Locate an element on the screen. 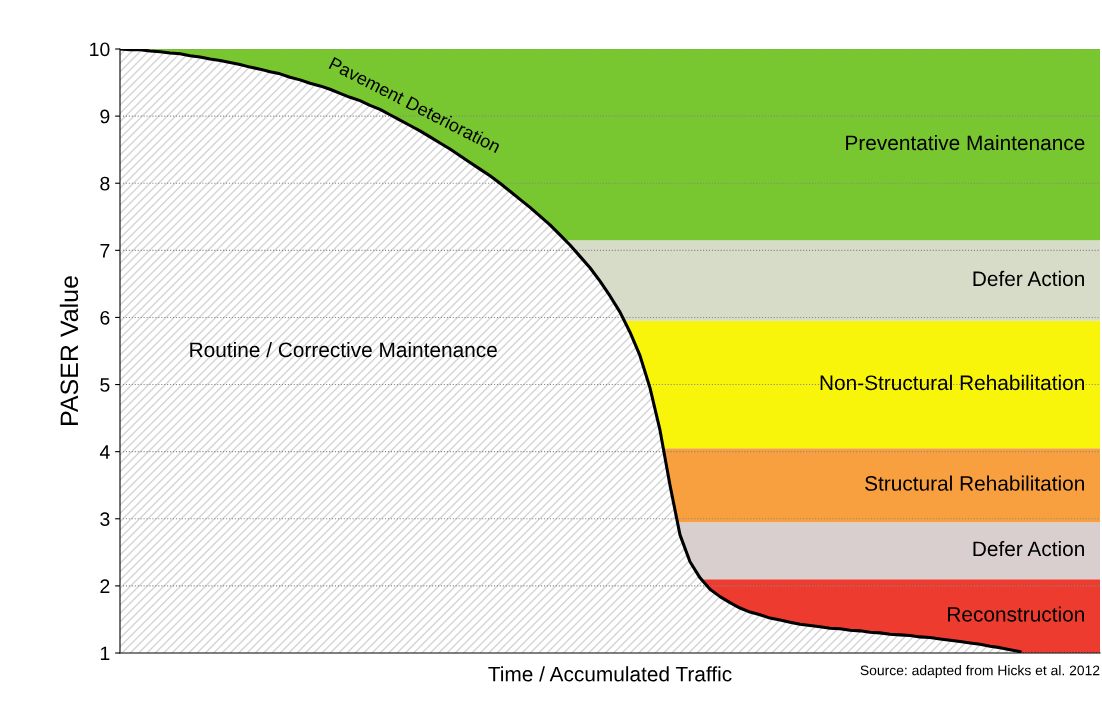  y-tick-label: 2 is located at coordinates (105, 586).